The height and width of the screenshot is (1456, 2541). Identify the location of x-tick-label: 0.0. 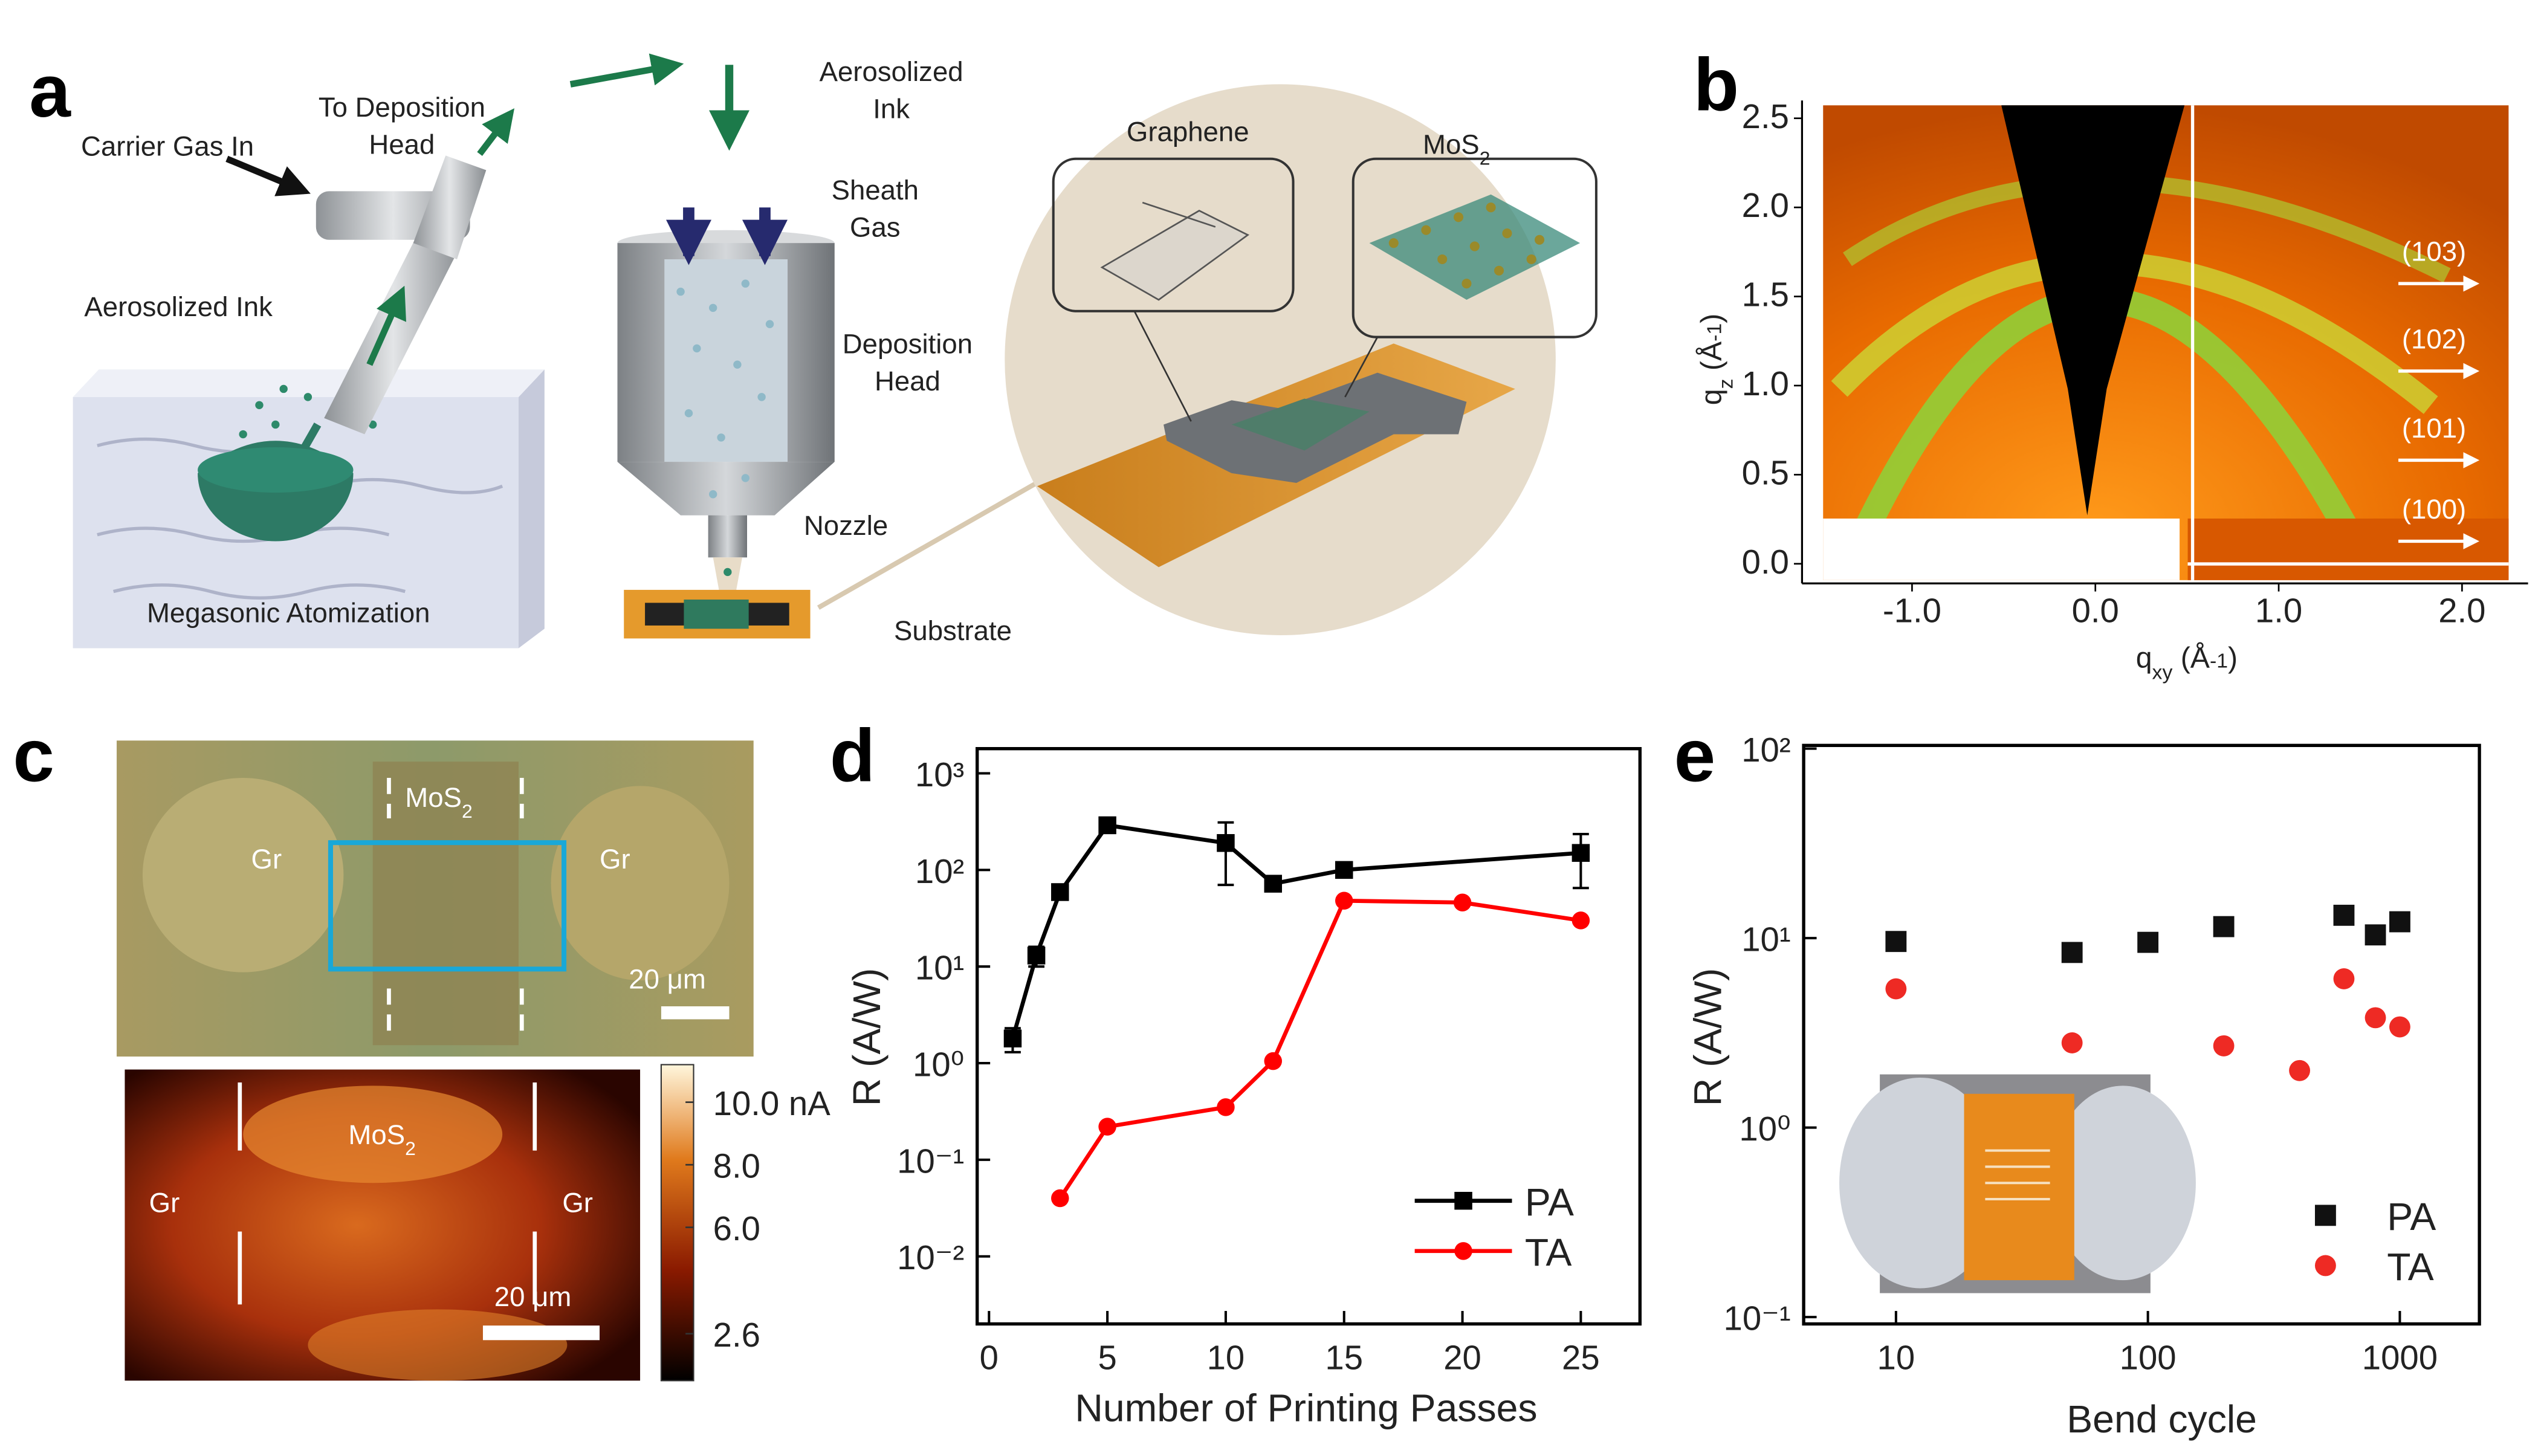
(2095, 611).